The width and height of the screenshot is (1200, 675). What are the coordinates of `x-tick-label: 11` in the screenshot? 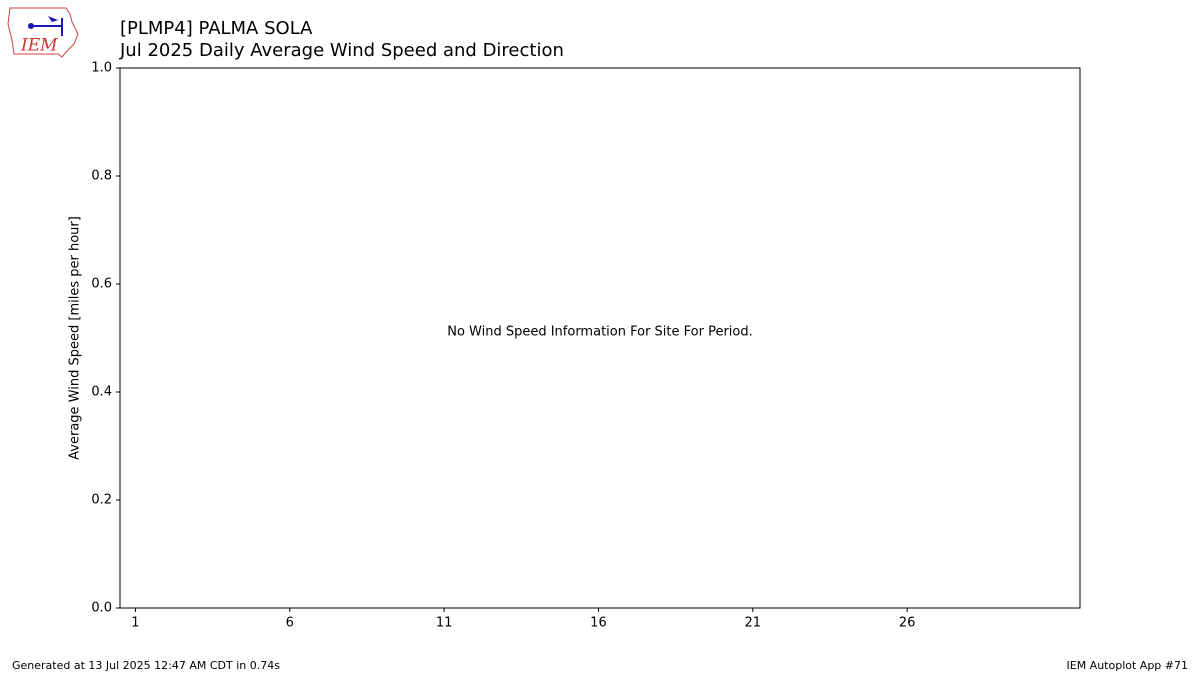 It's located at (444, 623).